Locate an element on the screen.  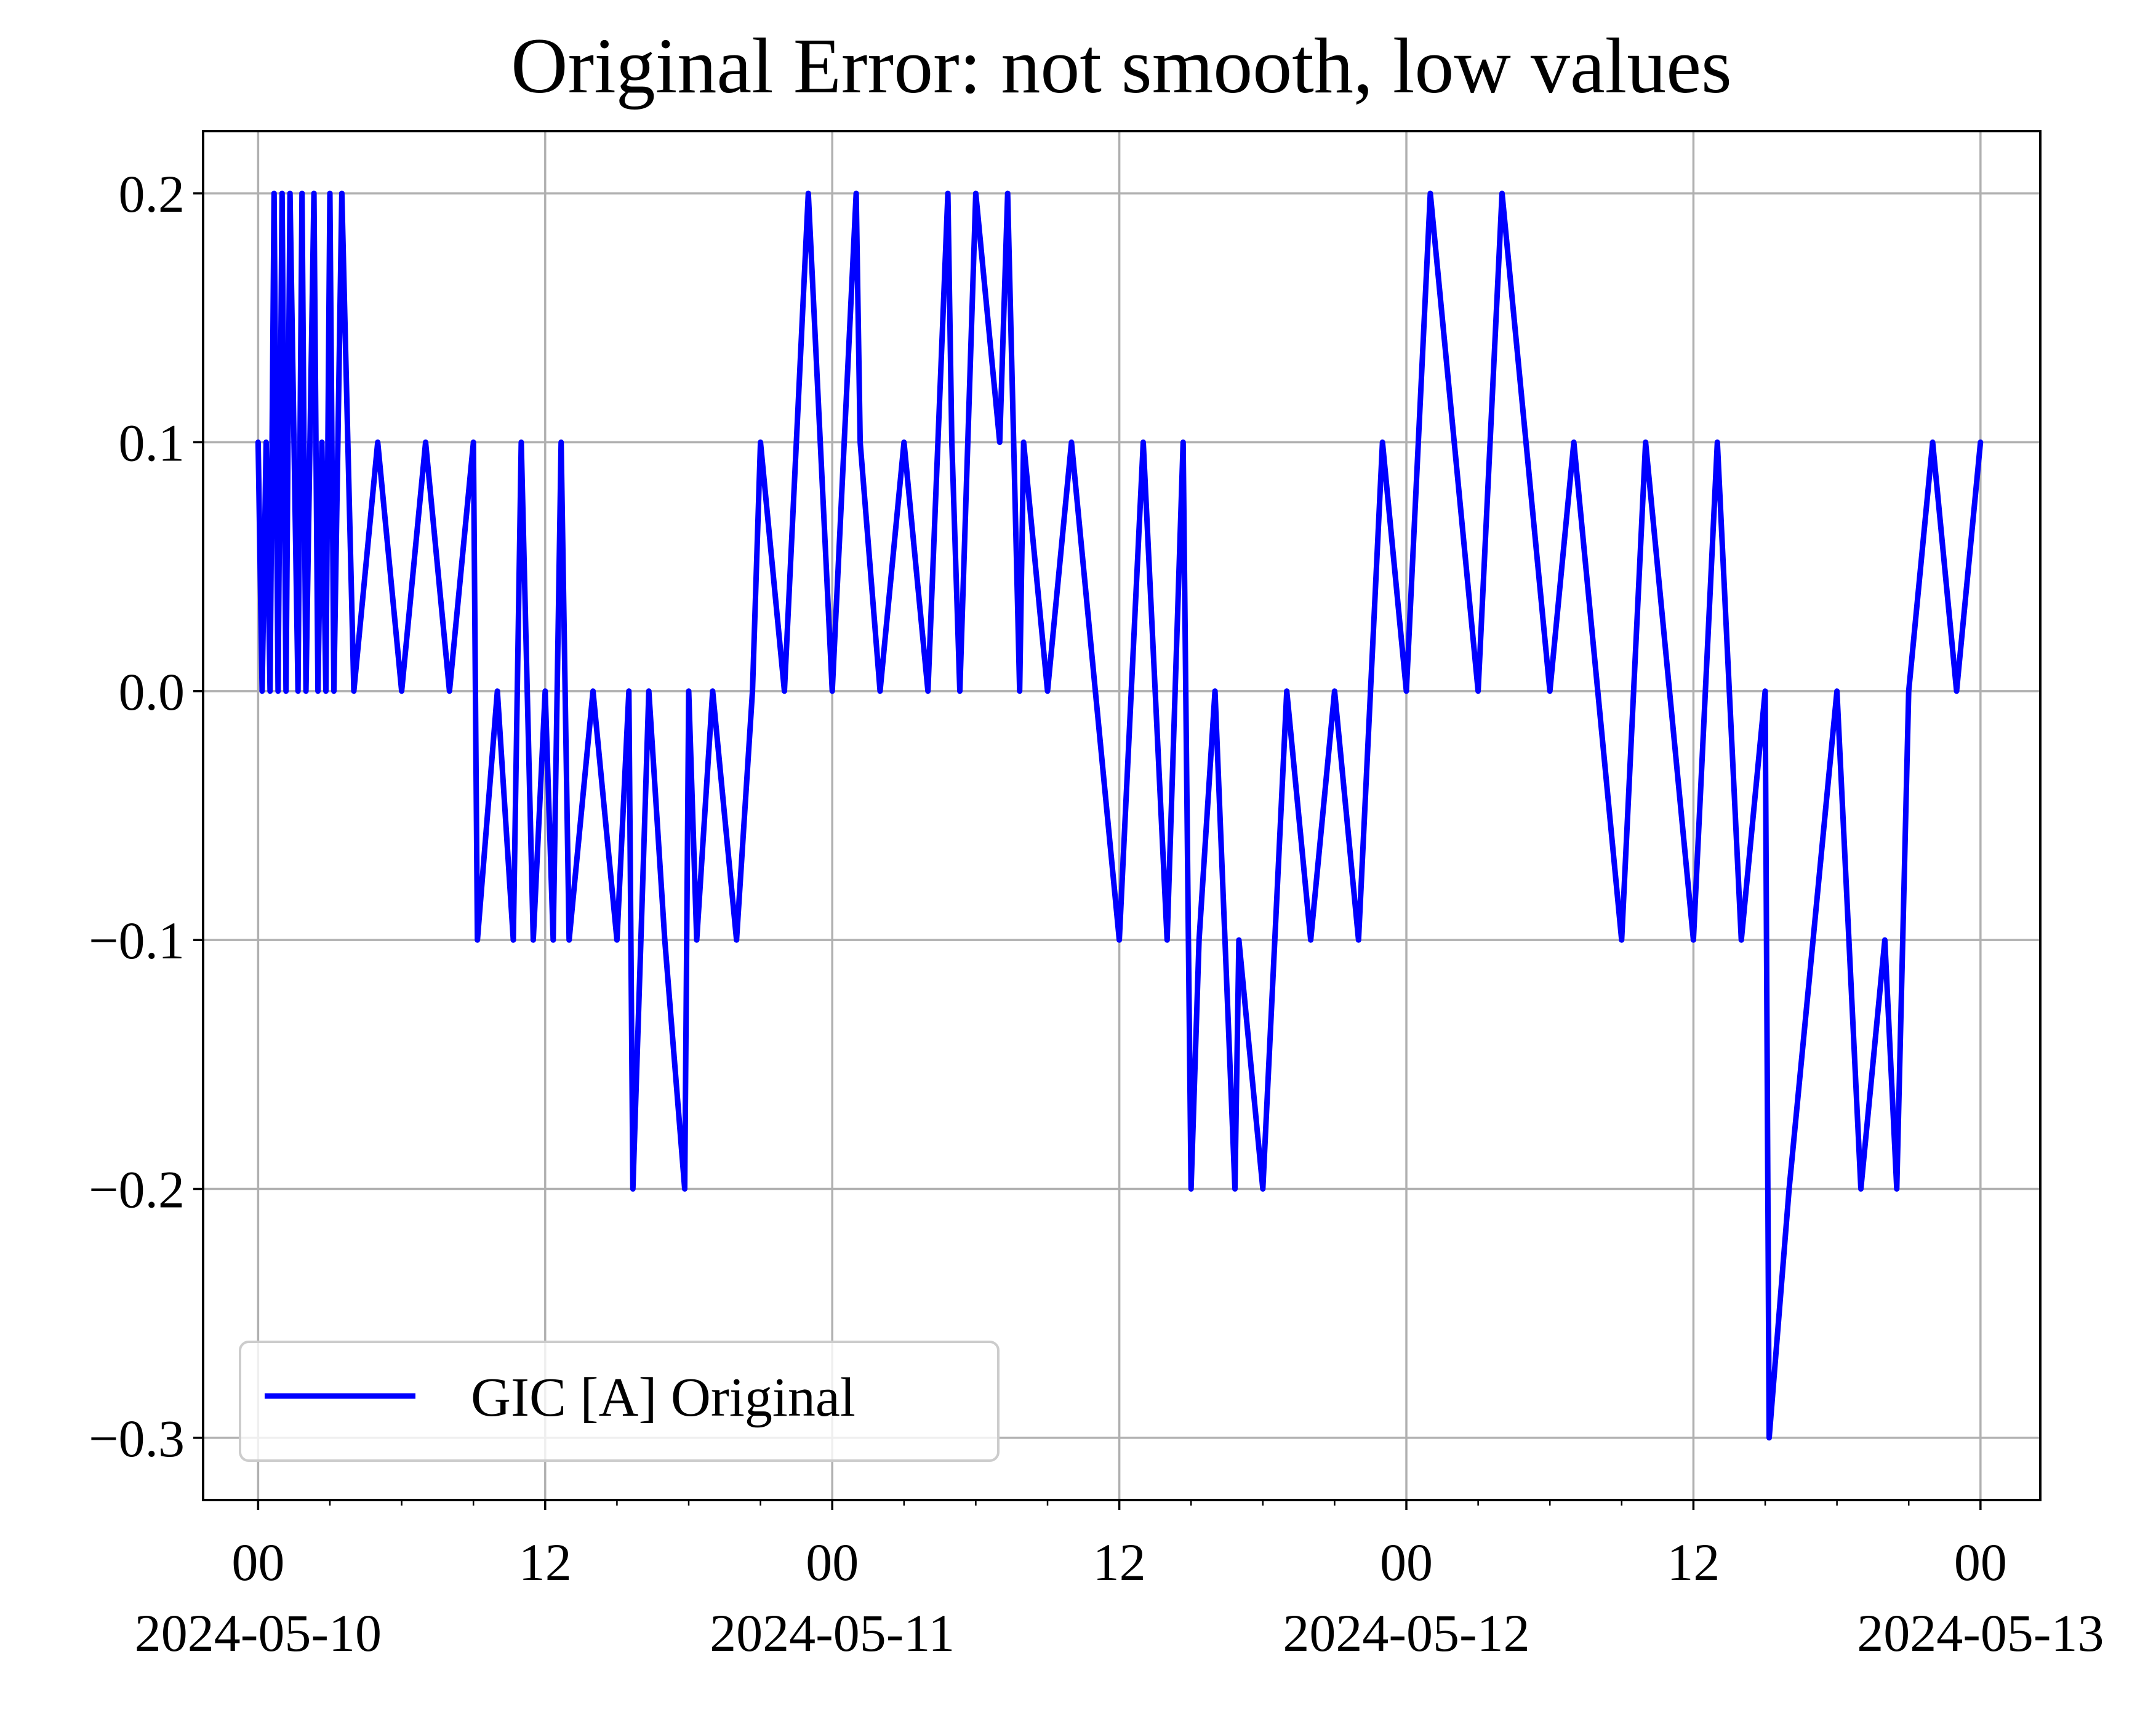
legend: GIC [A] Original is located at coordinates (619, 1401).